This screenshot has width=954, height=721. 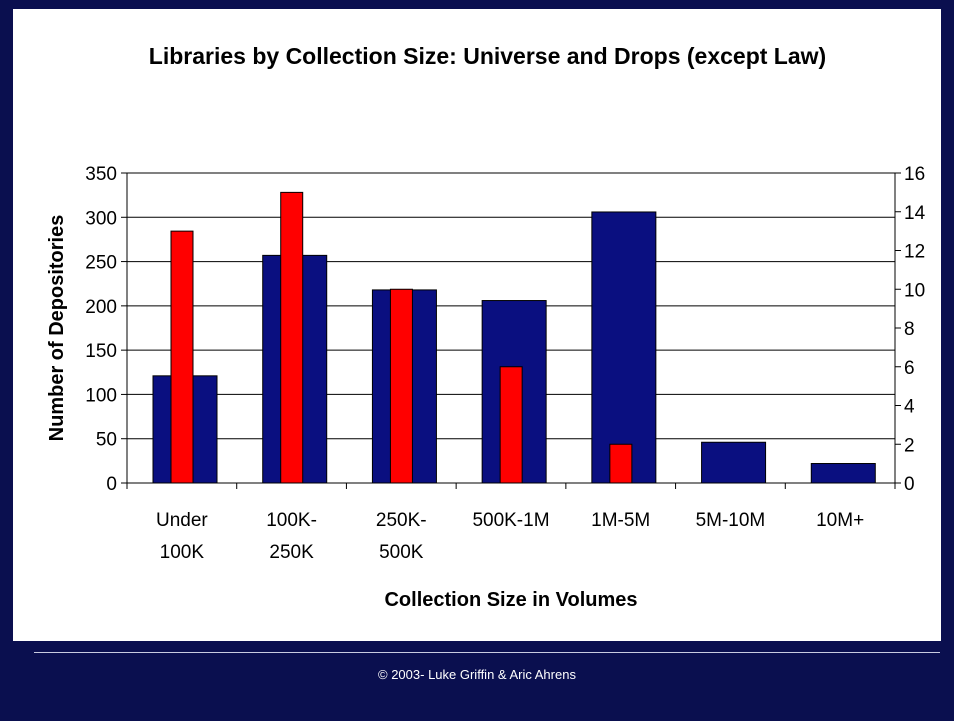 I want to click on y-tick-label-left: 50, so click(x=106, y=440).